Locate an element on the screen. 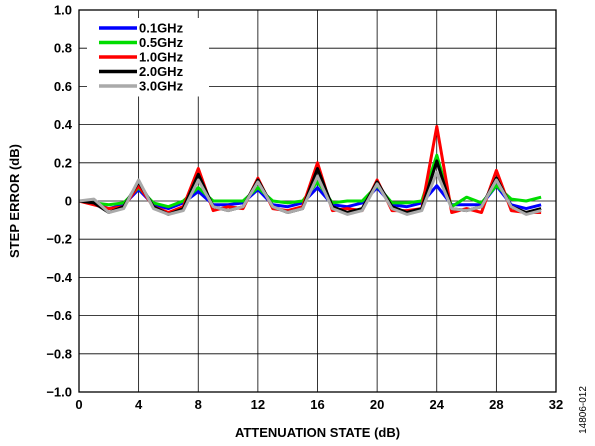 This screenshot has width=595, height=446. series-line-2-0ghz is located at coordinates (310, 187).